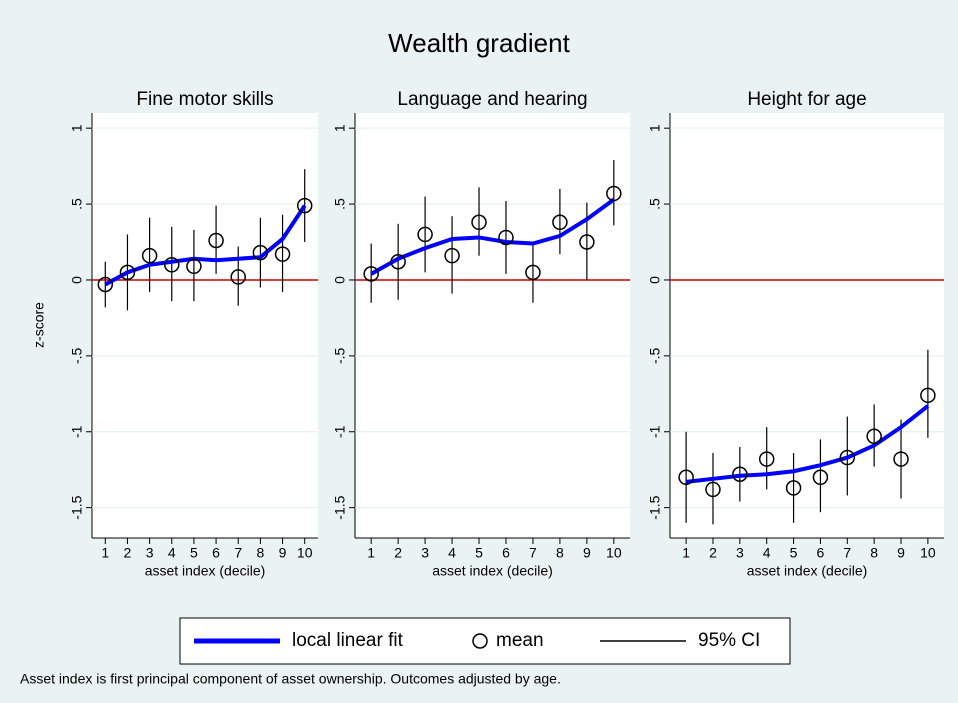 Image resolution: width=958 pixels, height=703 pixels. I want to click on plot-area, so click(205, 325).